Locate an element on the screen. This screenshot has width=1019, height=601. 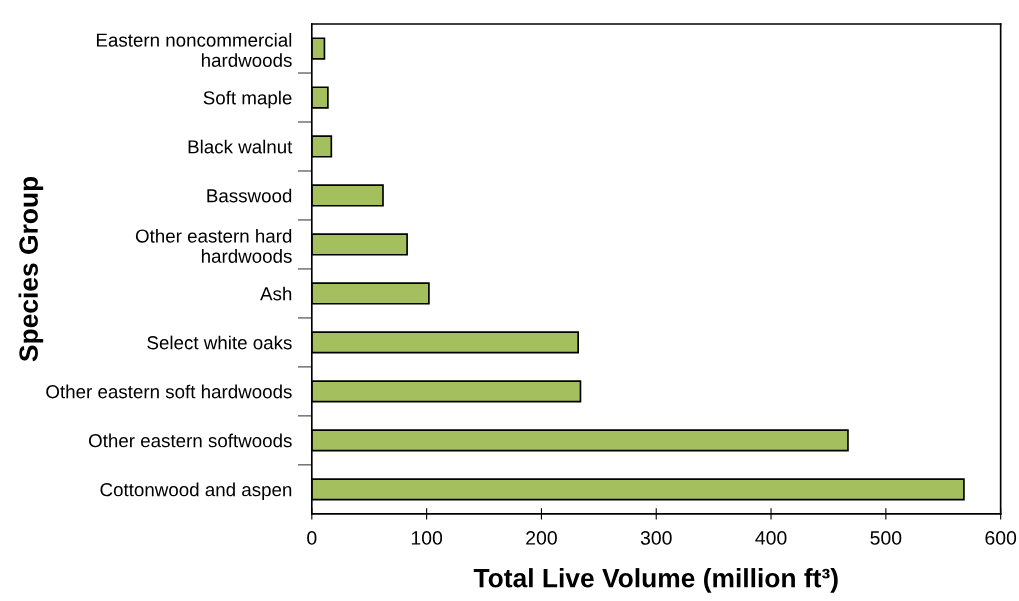
x-tick-label: 400 is located at coordinates (771, 538).